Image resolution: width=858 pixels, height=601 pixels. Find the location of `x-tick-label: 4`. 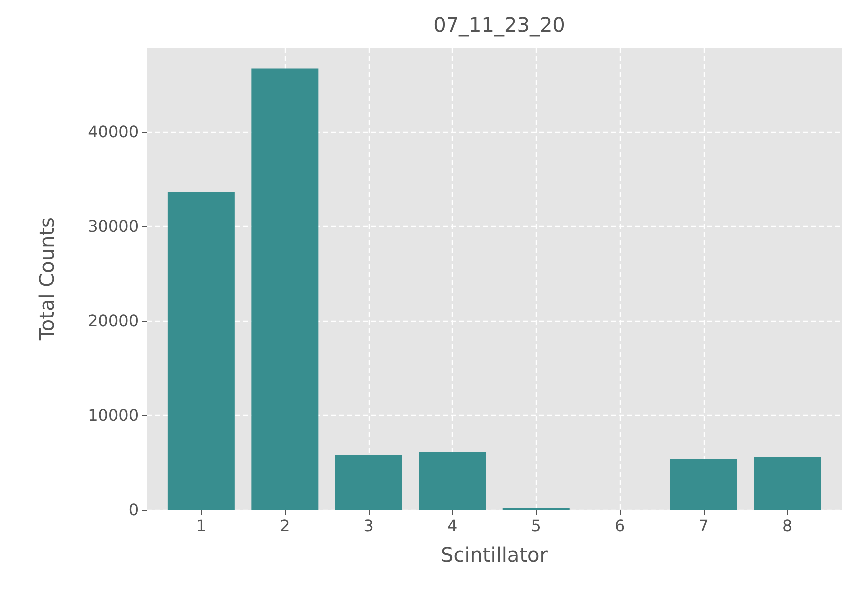

x-tick-label: 4 is located at coordinates (453, 526).